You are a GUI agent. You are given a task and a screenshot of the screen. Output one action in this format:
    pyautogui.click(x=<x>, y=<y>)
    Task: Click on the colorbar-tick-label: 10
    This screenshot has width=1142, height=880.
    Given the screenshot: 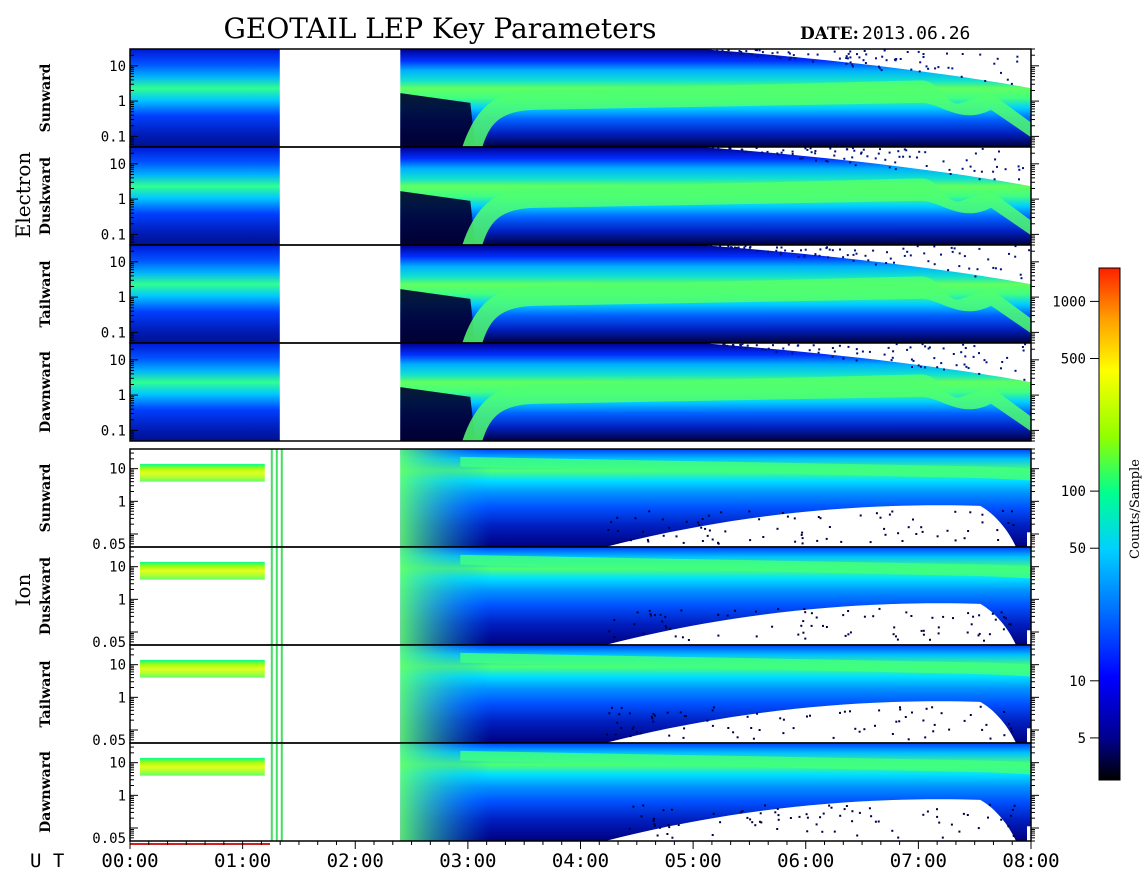 What is the action you would take?
    pyautogui.click(x=1077, y=682)
    